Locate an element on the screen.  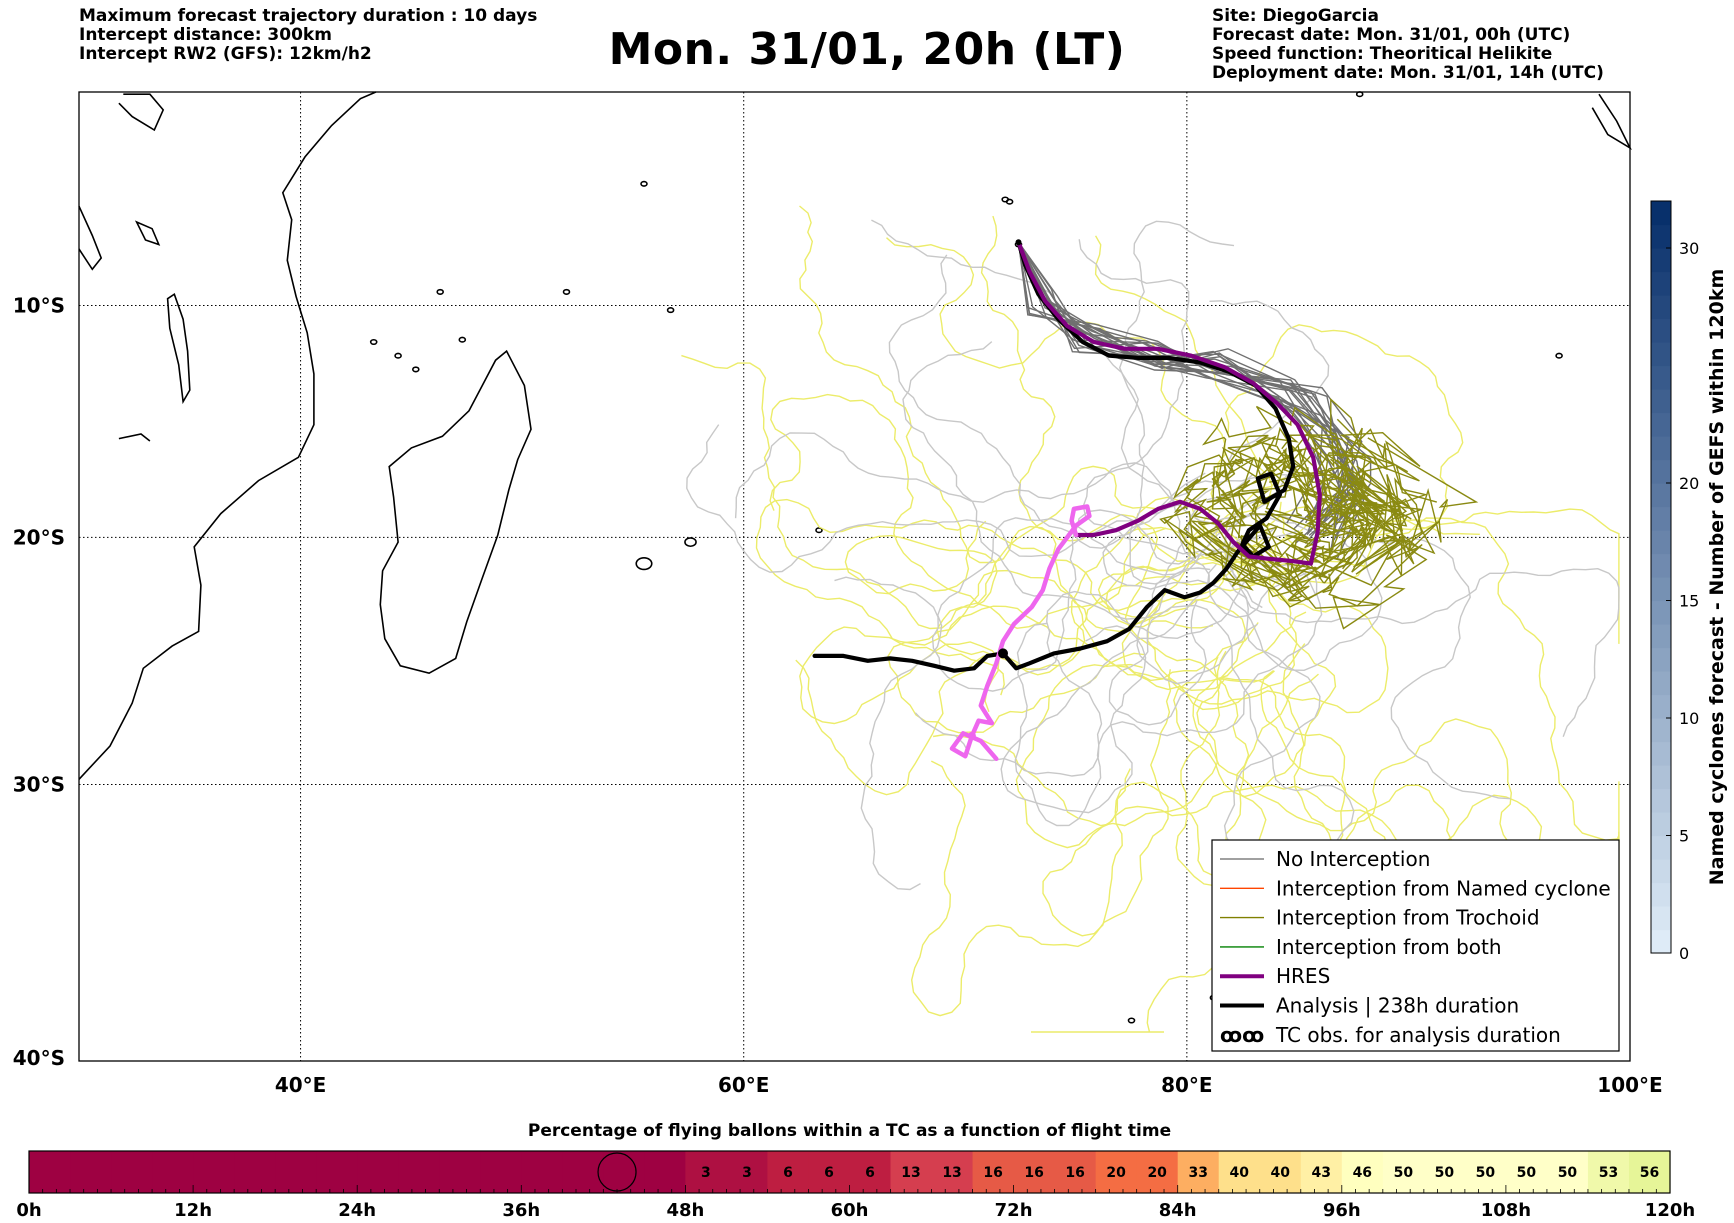
header-left-line-2: Intercept distance: 300km is located at coordinates (205, 35).